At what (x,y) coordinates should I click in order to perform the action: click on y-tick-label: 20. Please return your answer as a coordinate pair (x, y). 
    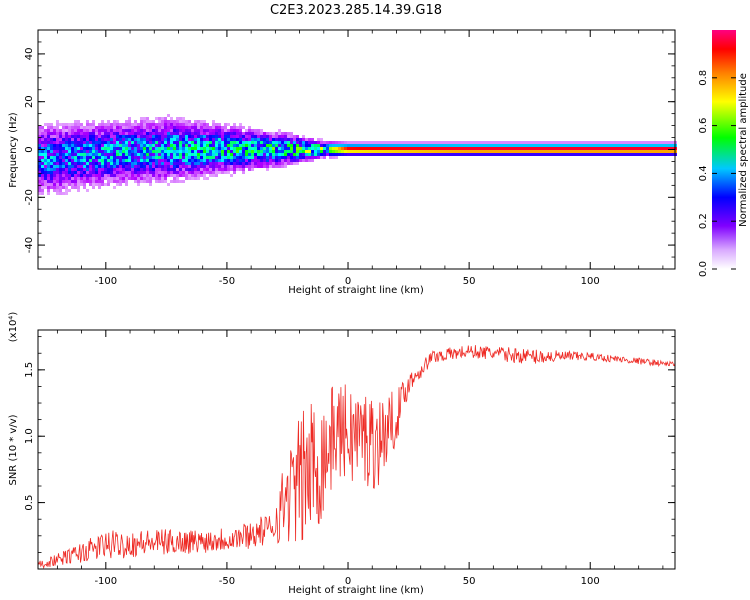
    Looking at the image, I should click on (29, 101).